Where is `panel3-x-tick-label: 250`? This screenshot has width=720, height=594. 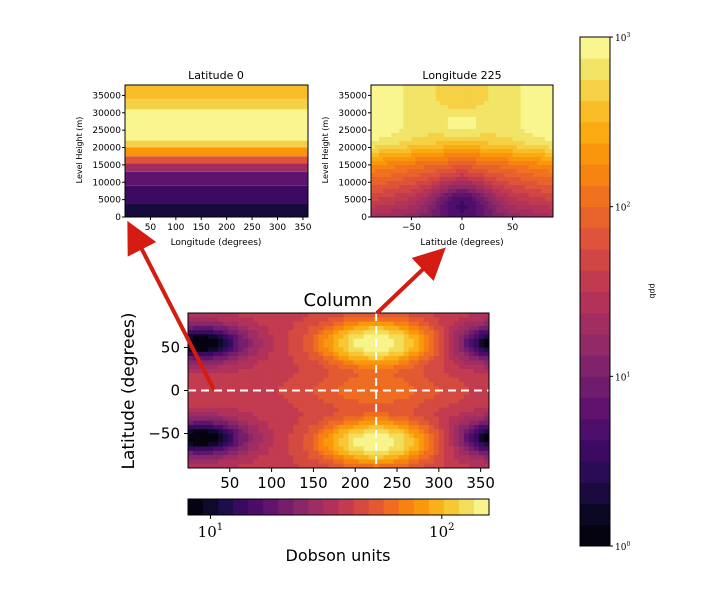 panel3-x-tick-label: 250 is located at coordinates (397, 483).